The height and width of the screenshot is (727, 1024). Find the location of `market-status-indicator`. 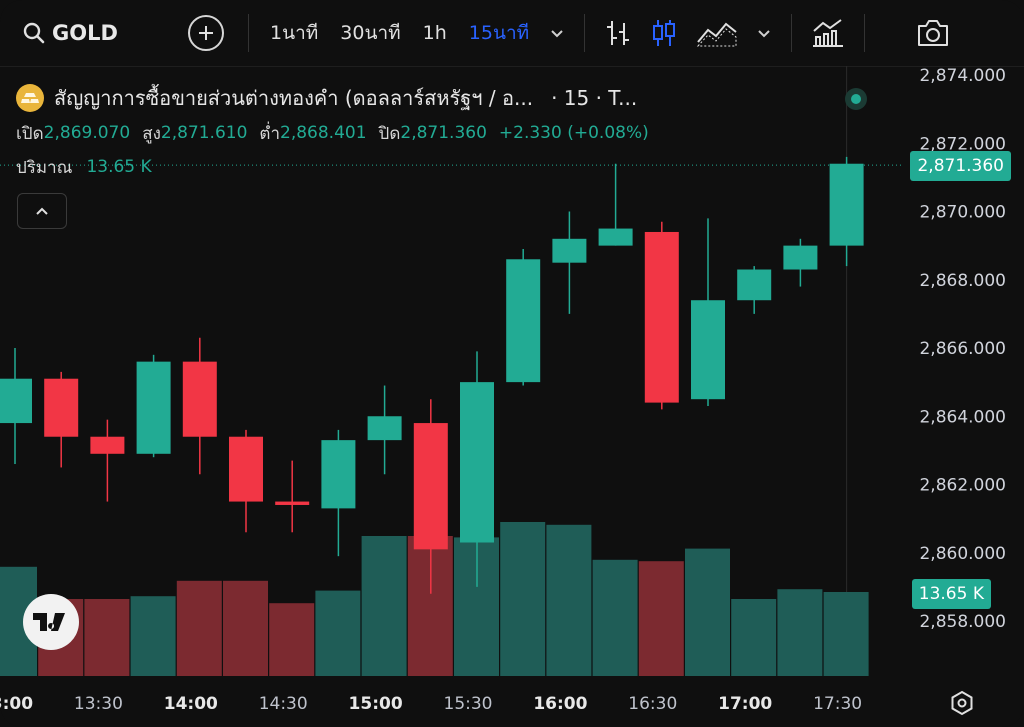

market-status-indicator is located at coordinates (856, 99).